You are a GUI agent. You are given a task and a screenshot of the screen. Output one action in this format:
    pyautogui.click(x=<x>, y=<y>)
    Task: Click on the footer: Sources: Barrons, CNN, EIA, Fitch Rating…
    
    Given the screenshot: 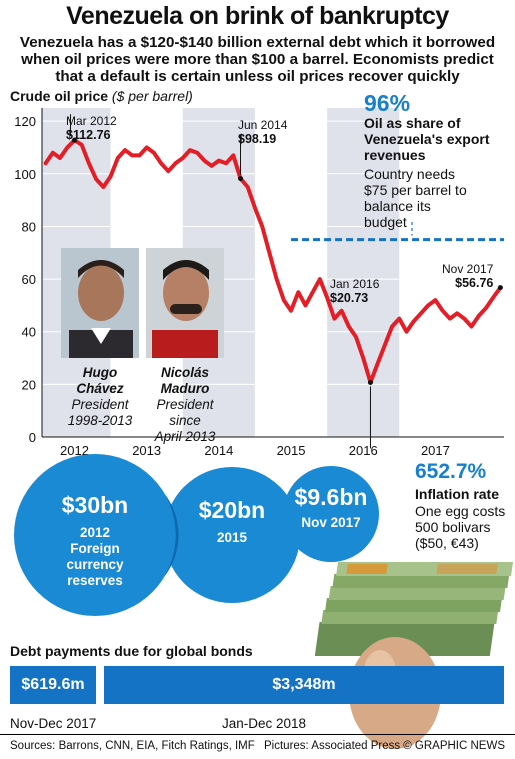 What is the action you would take?
    pyautogui.click(x=257, y=746)
    